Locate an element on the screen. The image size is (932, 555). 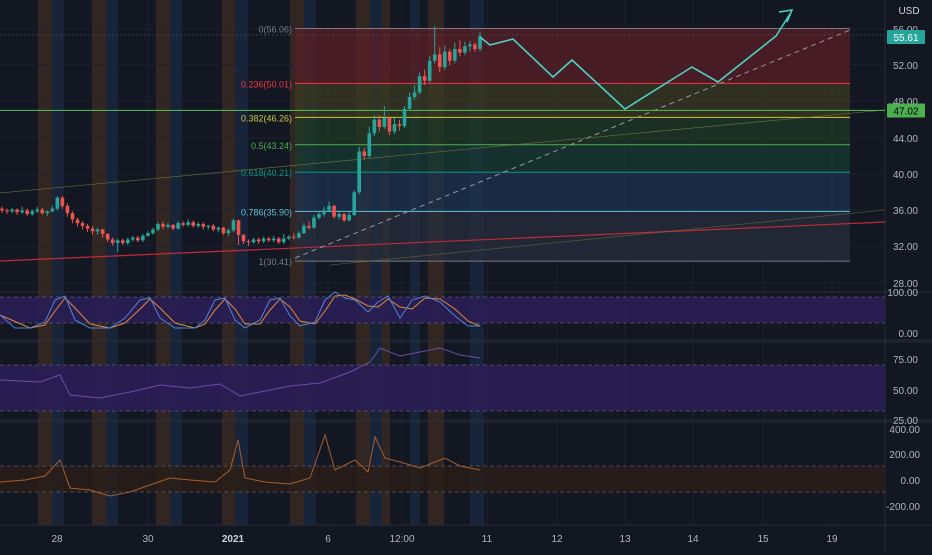
fib-level-label: 0.786(35.90) is located at coordinates (266, 212).